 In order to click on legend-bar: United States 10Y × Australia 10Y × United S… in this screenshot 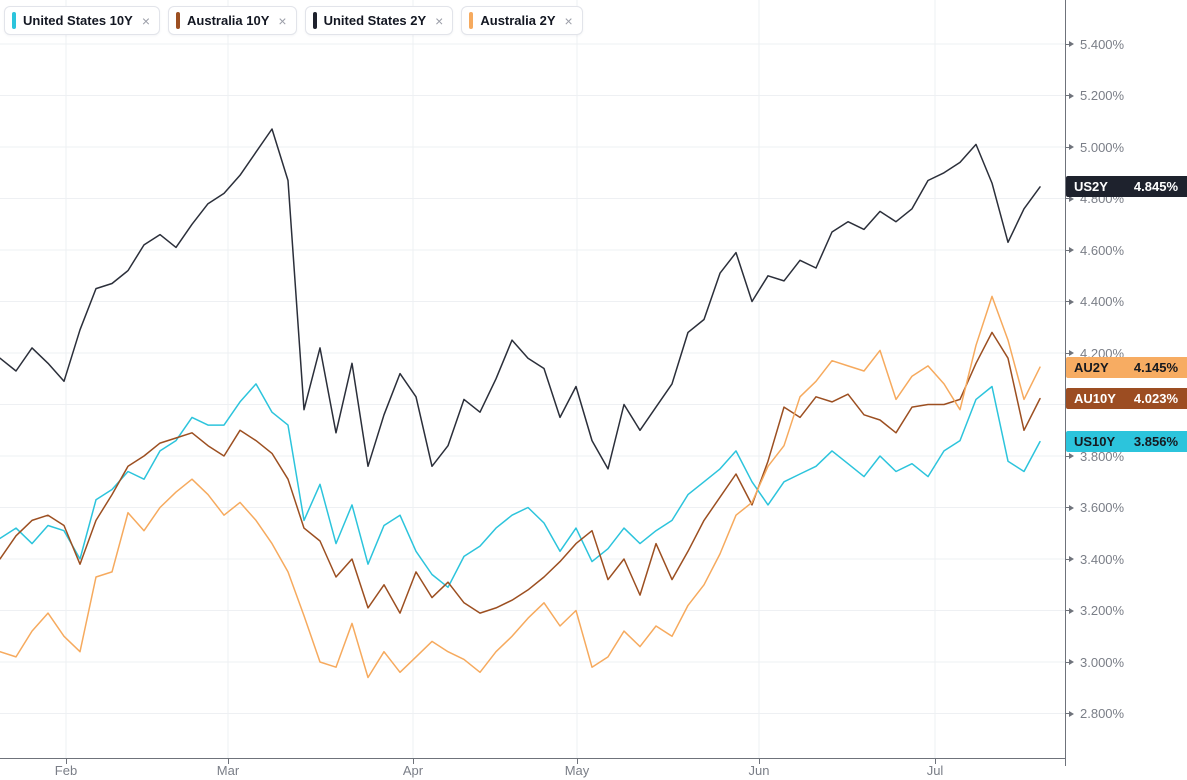, I will do `click(293, 20)`.